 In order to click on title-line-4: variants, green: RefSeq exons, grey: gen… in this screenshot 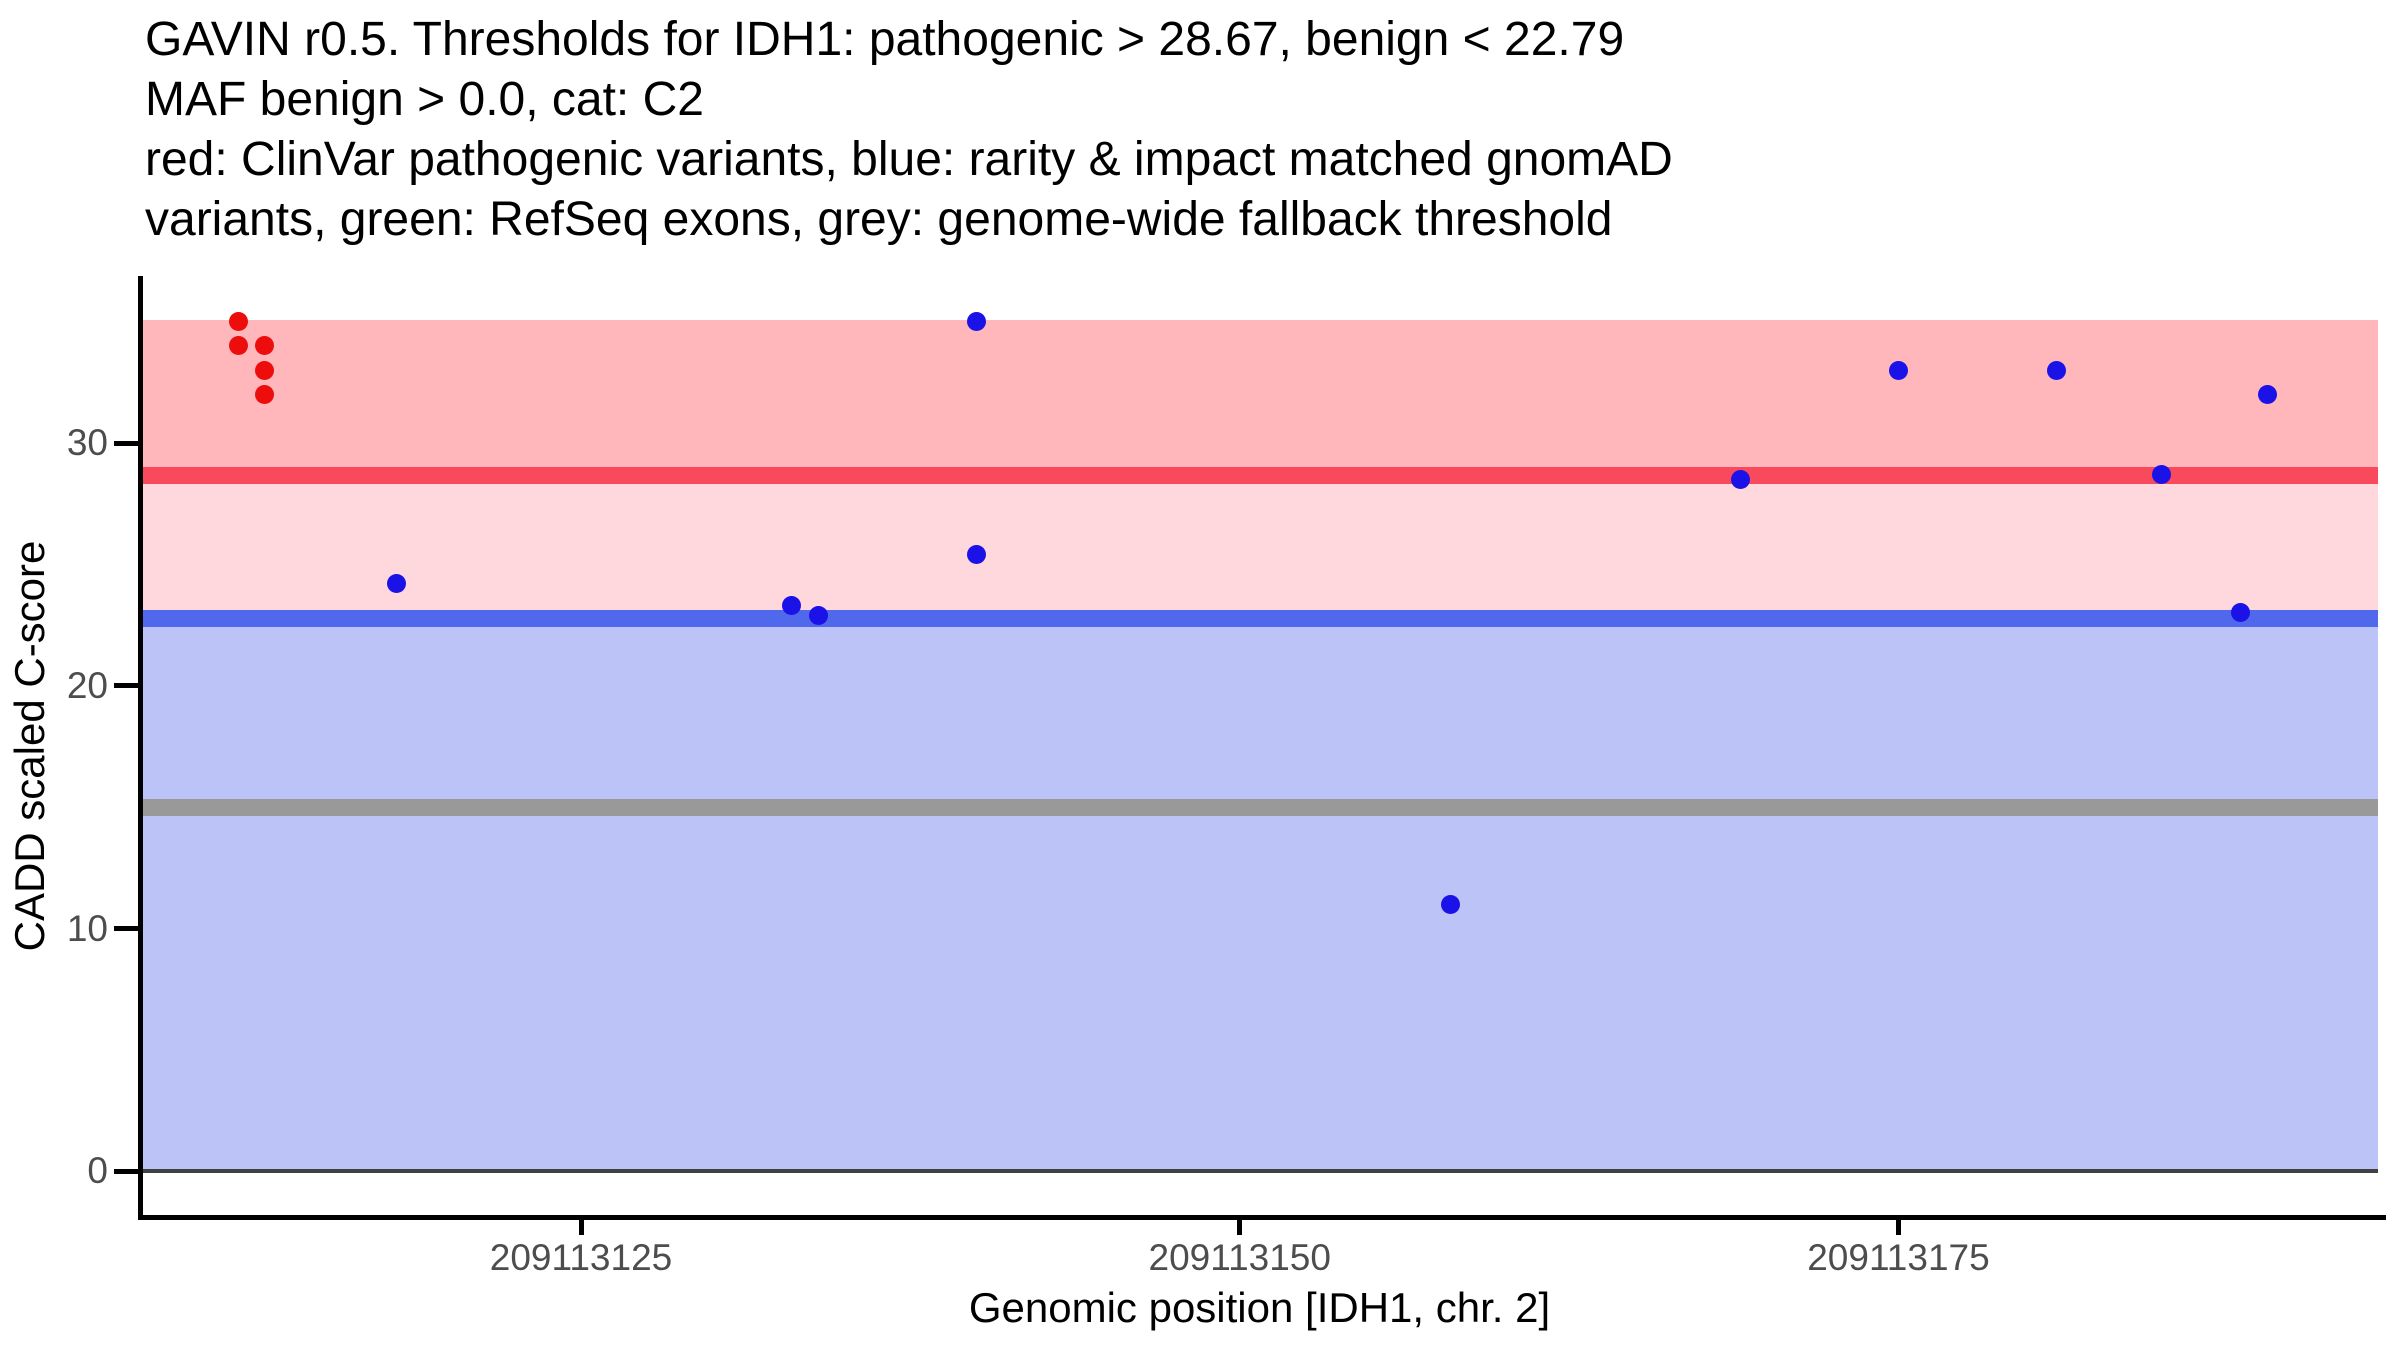, I will do `click(879, 219)`.